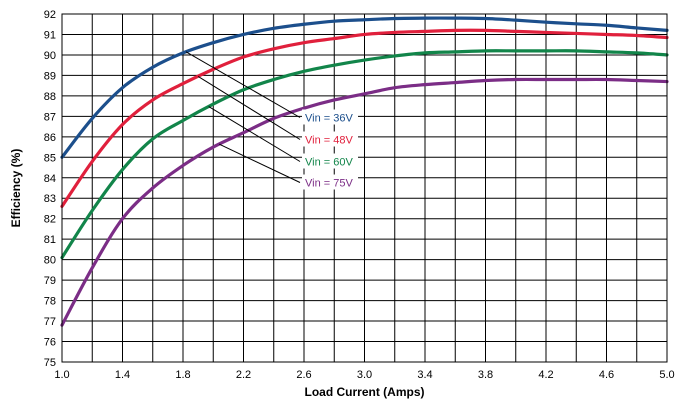 This screenshot has width=678, height=411. What do you see at coordinates (303, 375) in the screenshot?
I see `x-tick-label: 2.6` at bounding box center [303, 375].